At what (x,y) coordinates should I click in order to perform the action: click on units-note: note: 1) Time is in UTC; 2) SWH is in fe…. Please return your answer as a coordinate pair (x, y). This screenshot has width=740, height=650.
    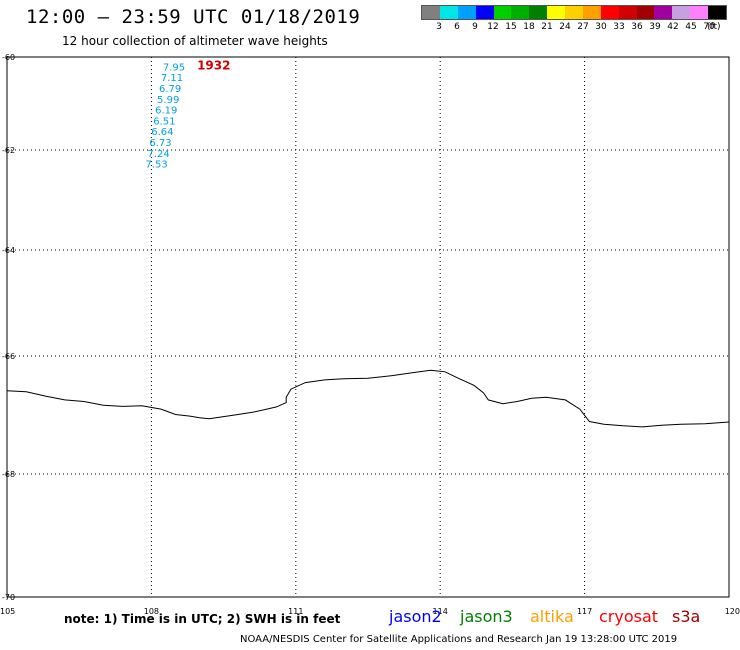
    Looking at the image, I should click on (202, 619).